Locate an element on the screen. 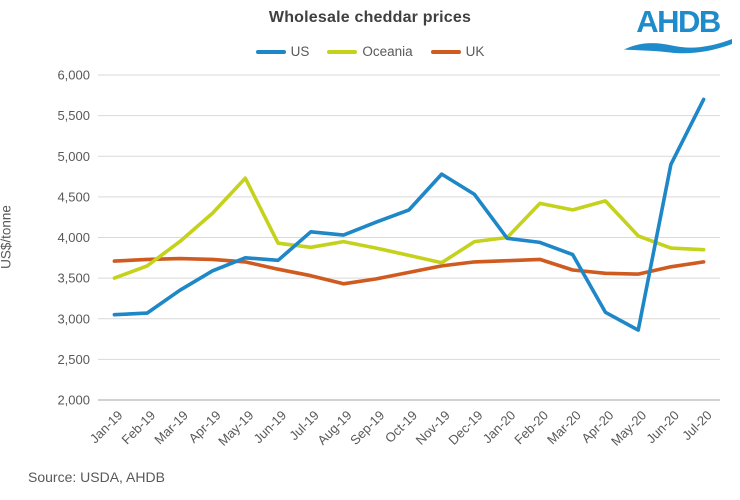  y-tick-label: 5,000 is located at coordinates (73, 156).